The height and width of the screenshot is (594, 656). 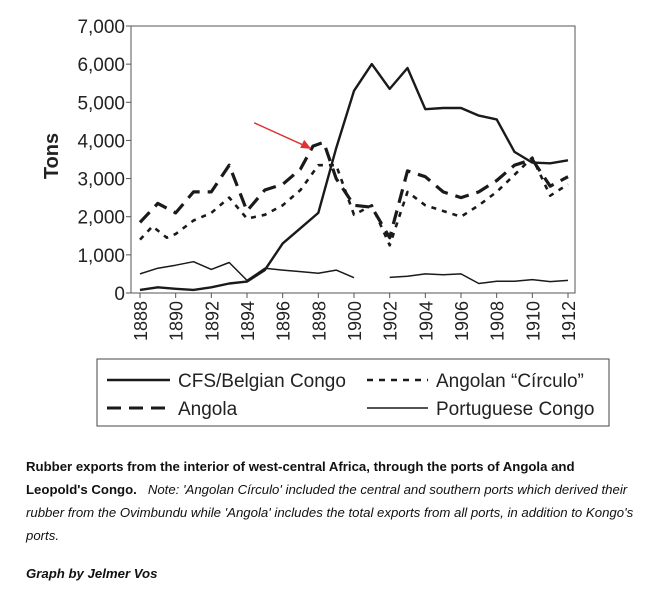 I want to click on annotation-arrowhead, so click(x=306, y=144).